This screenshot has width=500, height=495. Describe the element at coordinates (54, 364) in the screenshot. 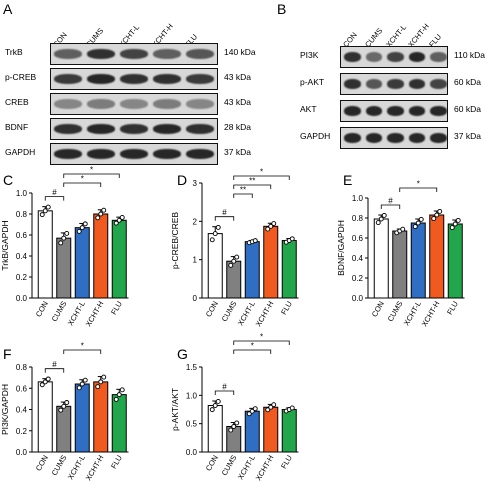

I see `significance-label: #` at that location.